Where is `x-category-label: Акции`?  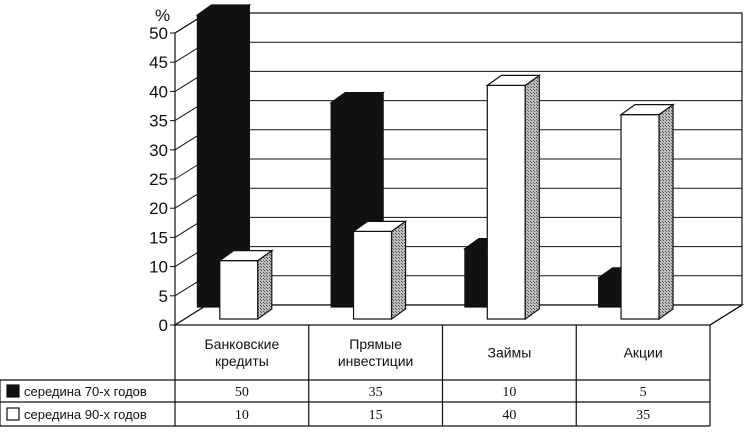
x-category-label: Акции is located at coordinates (643, 353).